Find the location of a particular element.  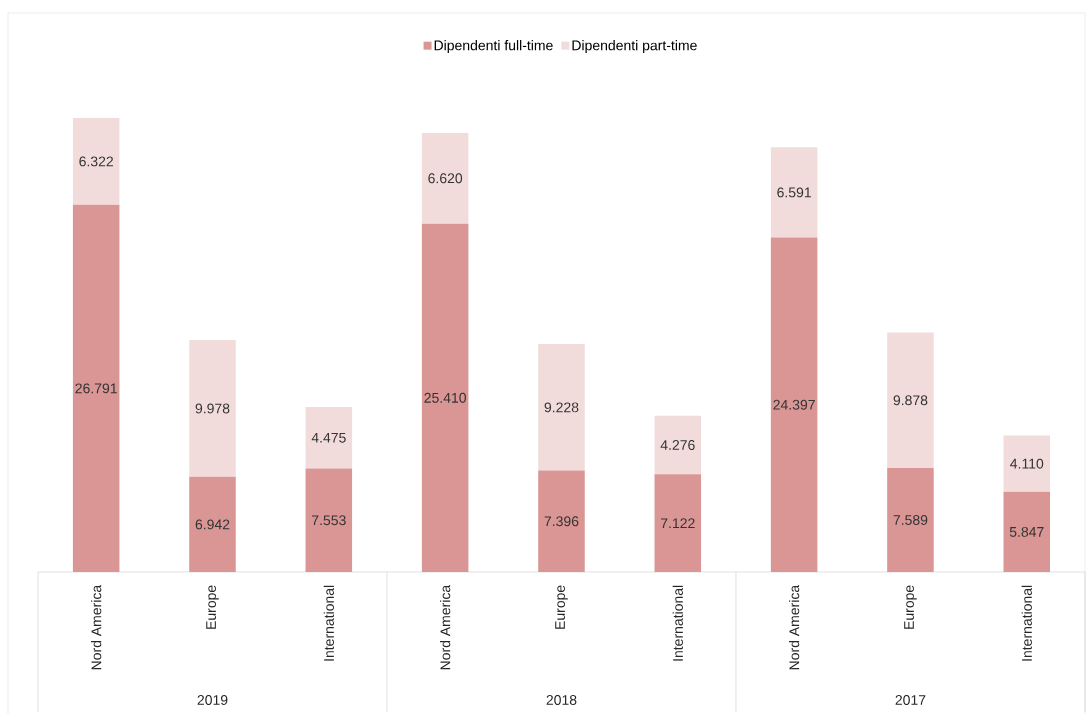

data-label: 5.847 is located at coordinates (1026, 531).